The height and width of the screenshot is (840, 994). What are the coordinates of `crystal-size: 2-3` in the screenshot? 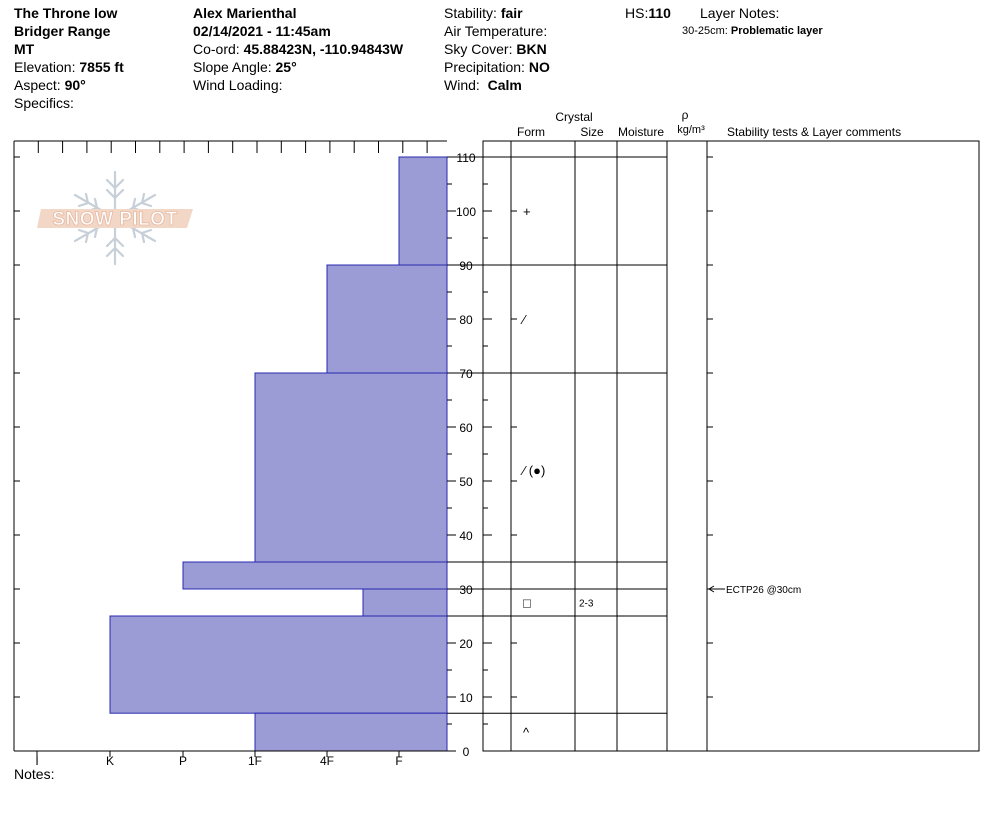 It's located at (586, 604).